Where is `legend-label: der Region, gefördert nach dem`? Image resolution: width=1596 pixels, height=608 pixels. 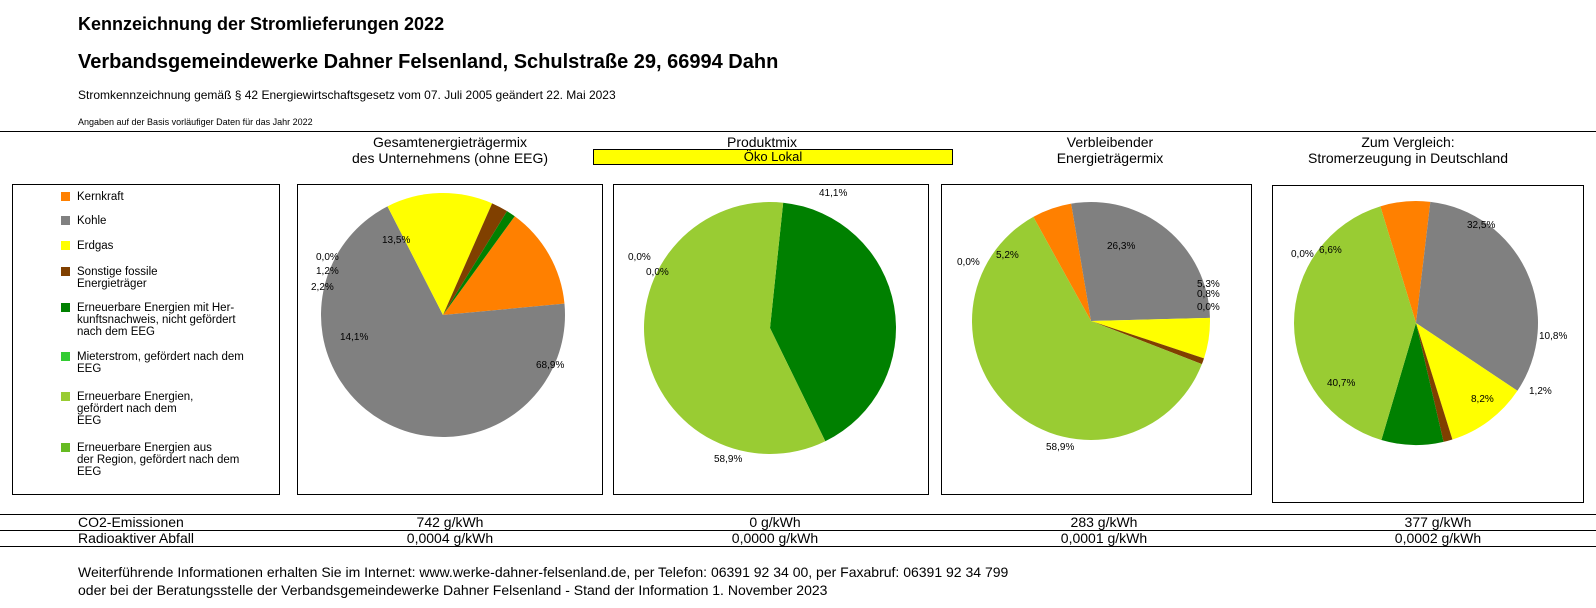
legend-label: der Region, gefördert nach dem is located at coordinates (158, 460).